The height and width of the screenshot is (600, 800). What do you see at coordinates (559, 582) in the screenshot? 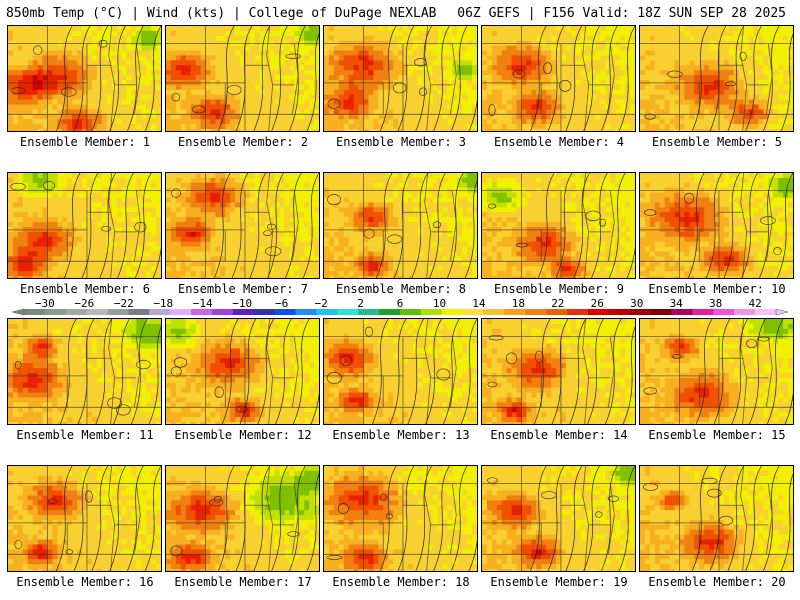
I see `ensemble-member-label: Ensemble Member: 19` at bounding box center [559, 582].